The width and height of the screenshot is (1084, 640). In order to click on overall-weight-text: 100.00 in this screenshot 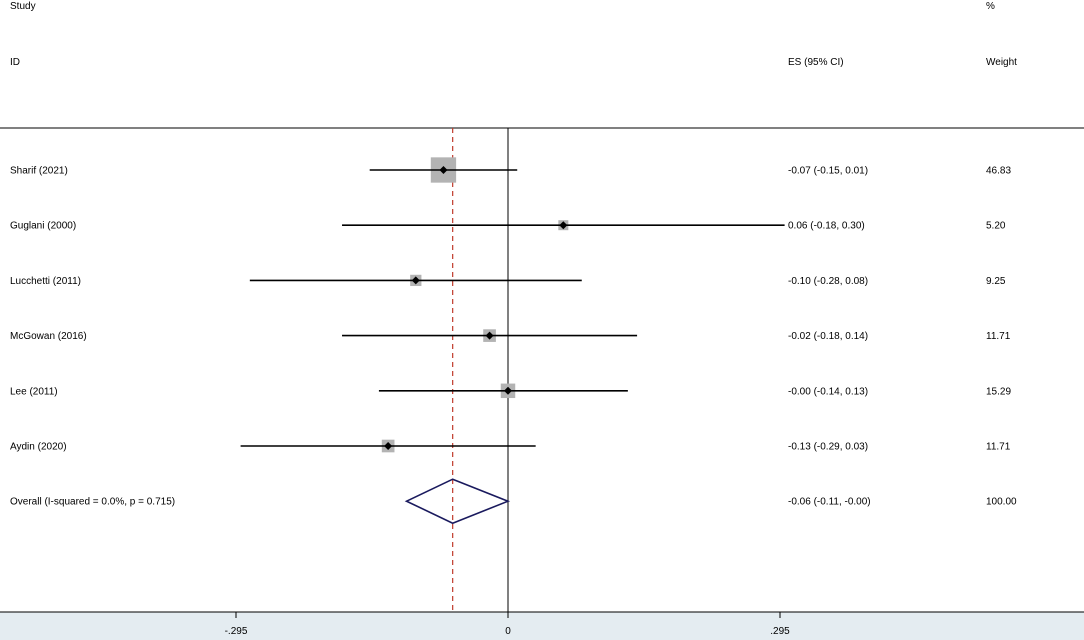, I will do `click(1001, 502)`.